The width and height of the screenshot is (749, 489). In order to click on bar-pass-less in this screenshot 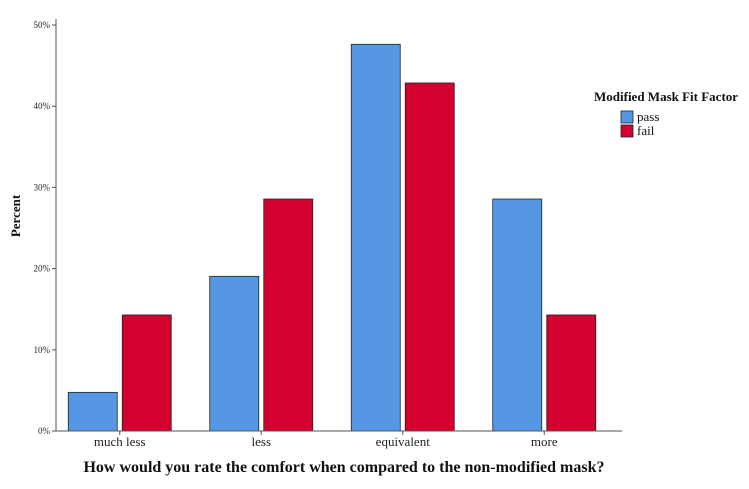, I will do `click(234, 353)`.